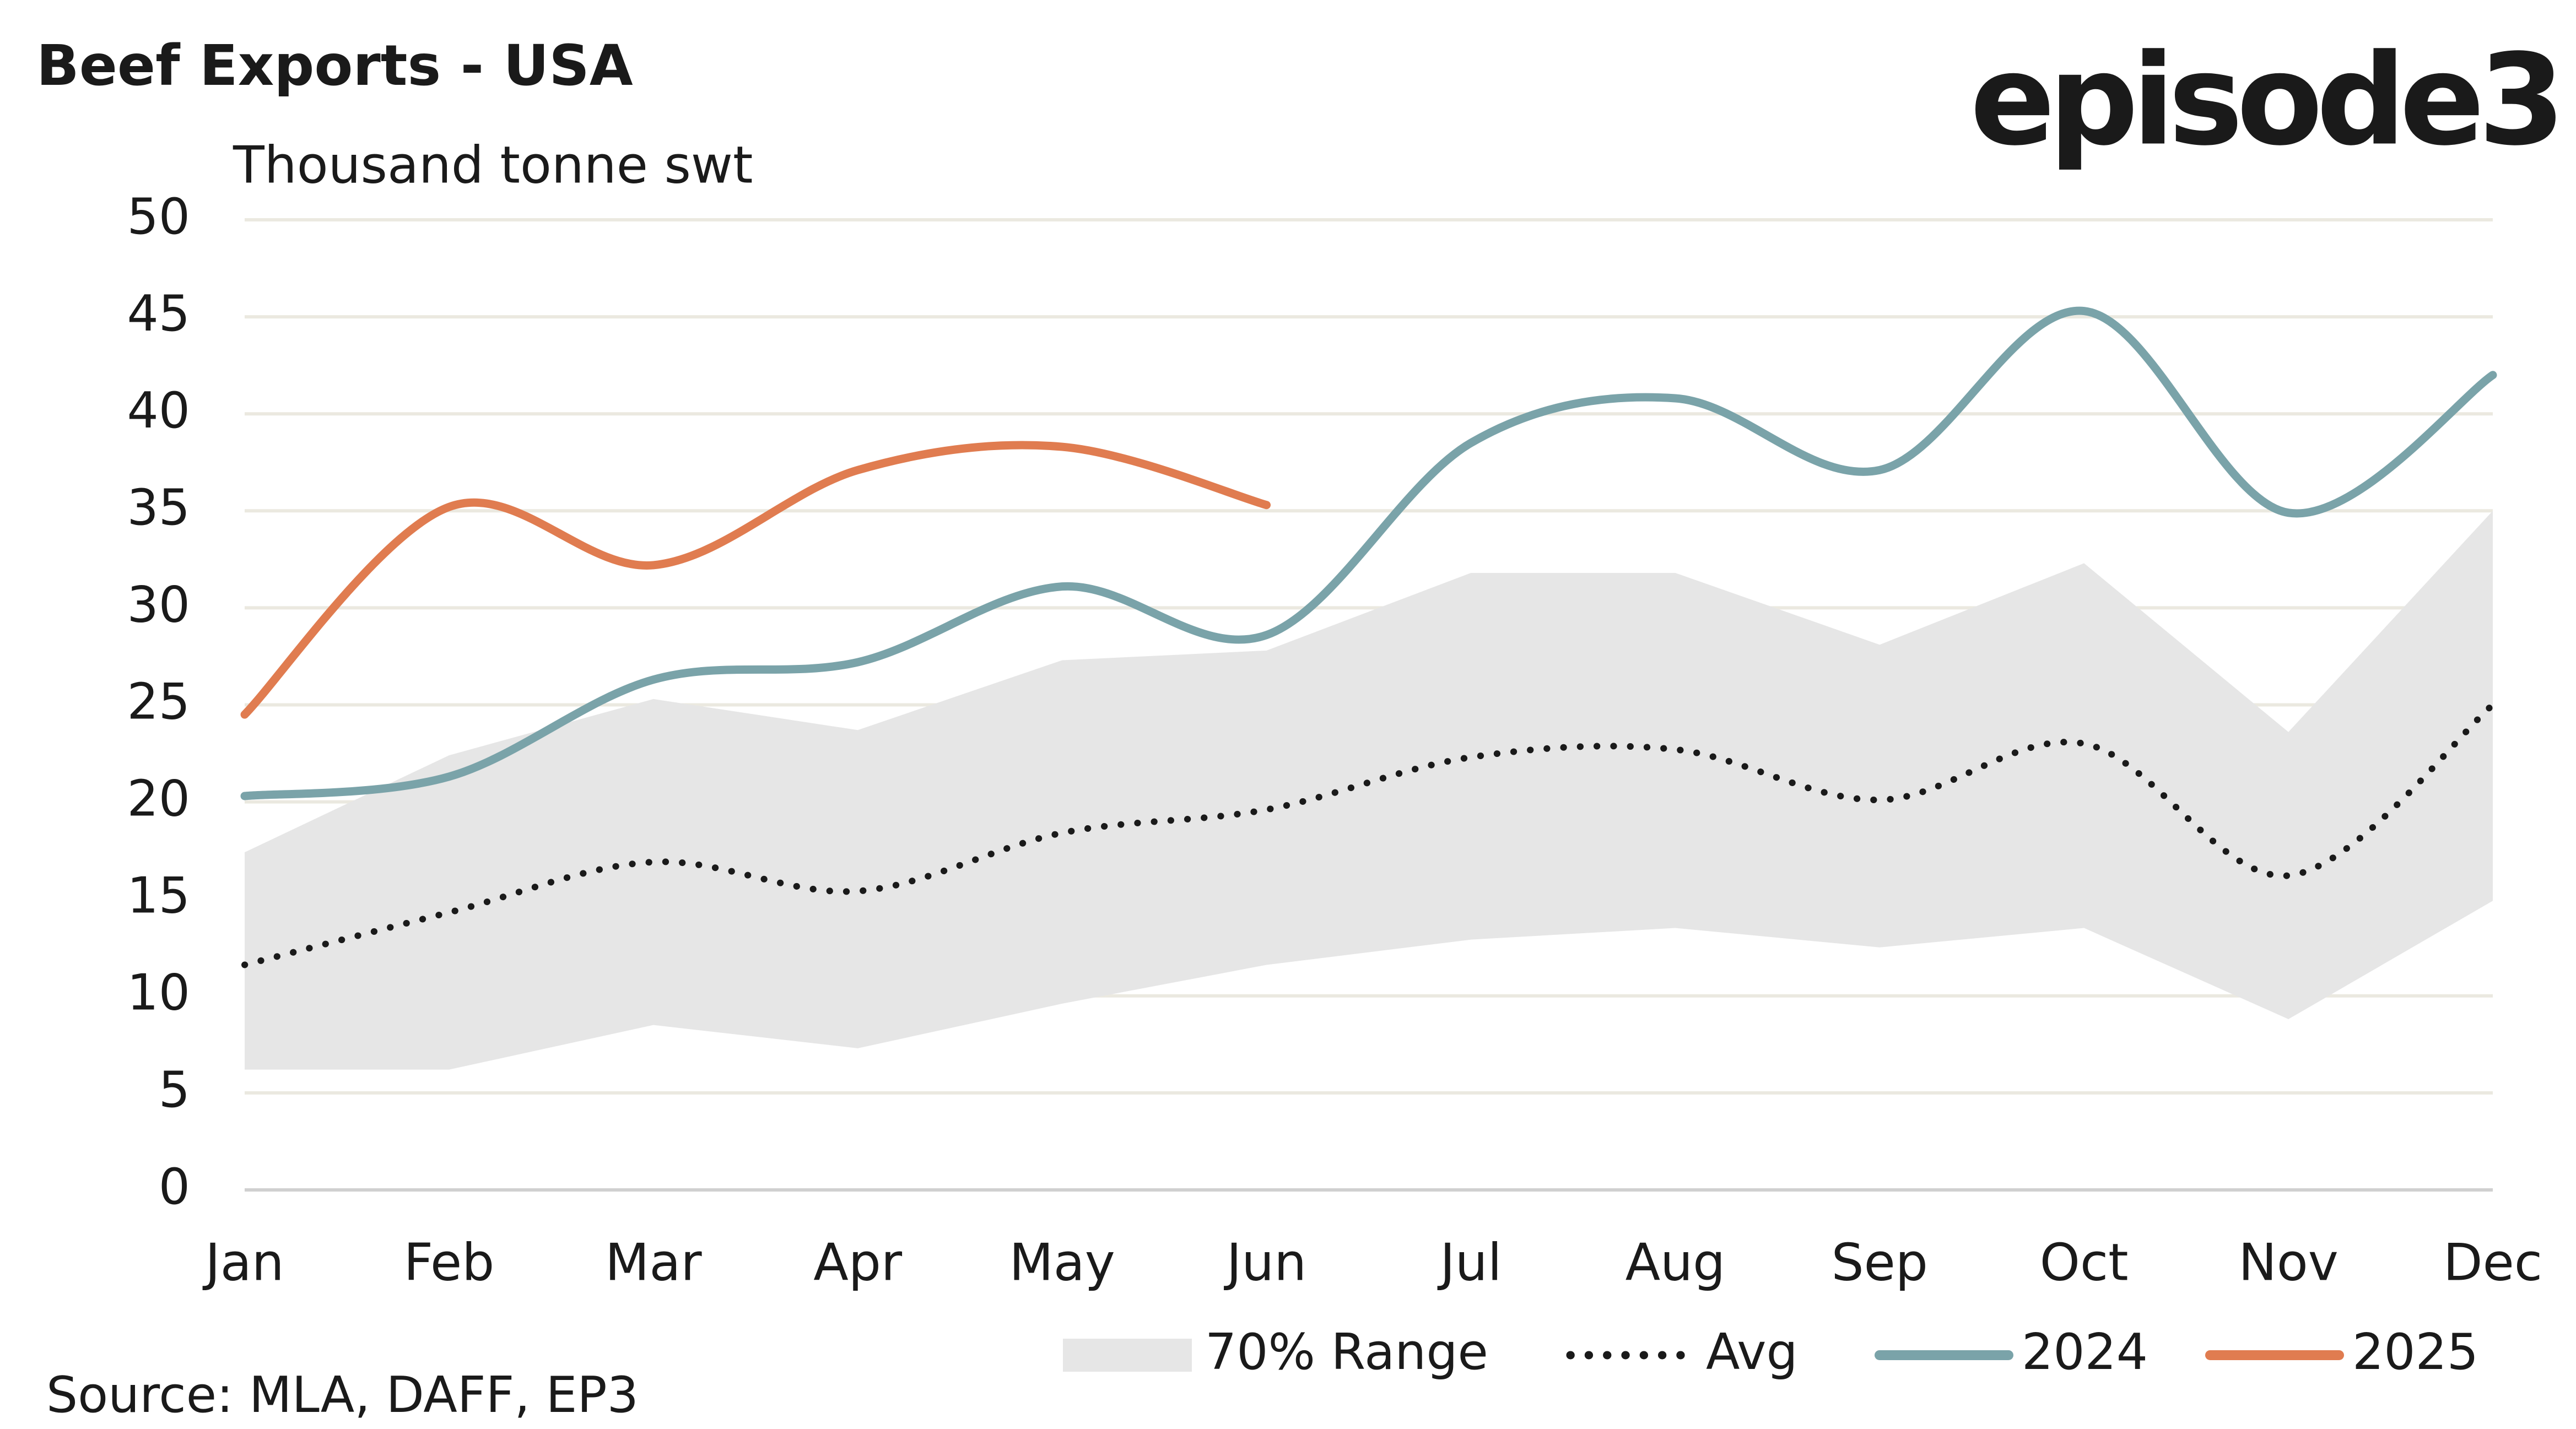 The image size is (2576, 1429). I want to click on y-tick-label: 40, so click(158, 411).